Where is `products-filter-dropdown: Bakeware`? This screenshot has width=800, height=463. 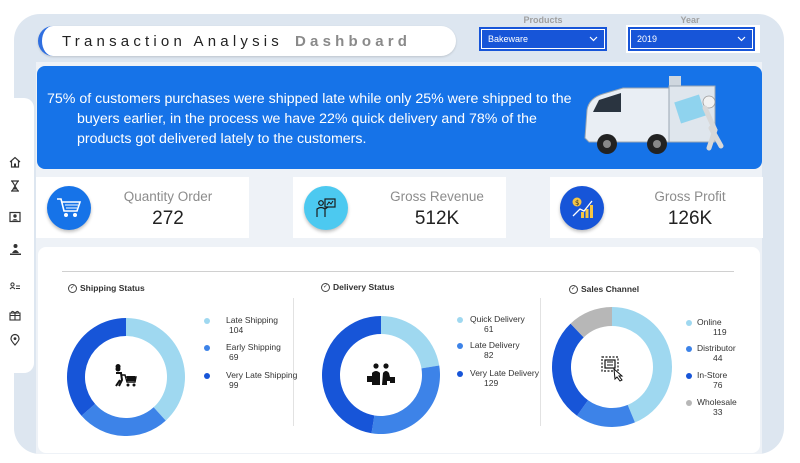 products-filter-dropdown: Bakeware is located at coordinates (543, 39).